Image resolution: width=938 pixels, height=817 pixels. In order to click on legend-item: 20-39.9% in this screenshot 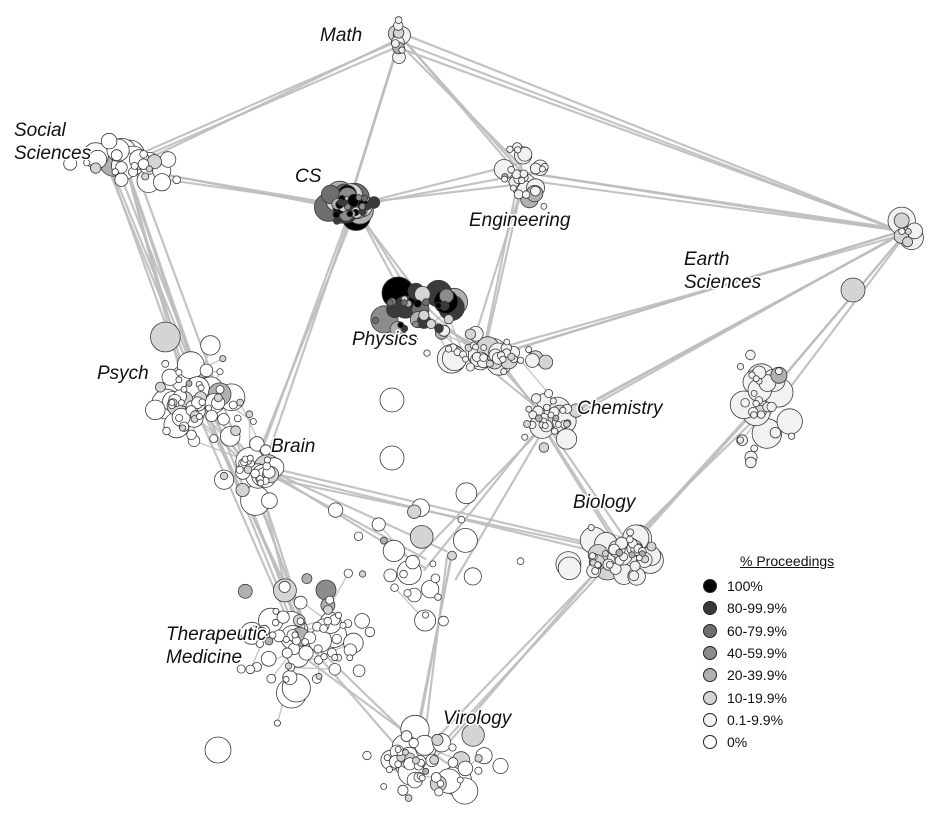, I will do `click(788, 675)`.